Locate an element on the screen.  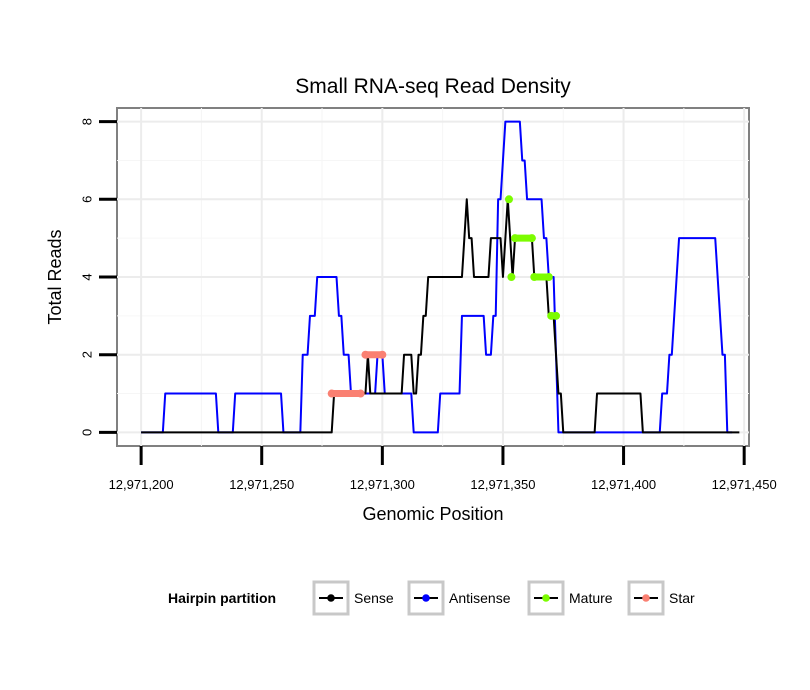
legend-item-mature: Mature is located at coordinates (570, 598).